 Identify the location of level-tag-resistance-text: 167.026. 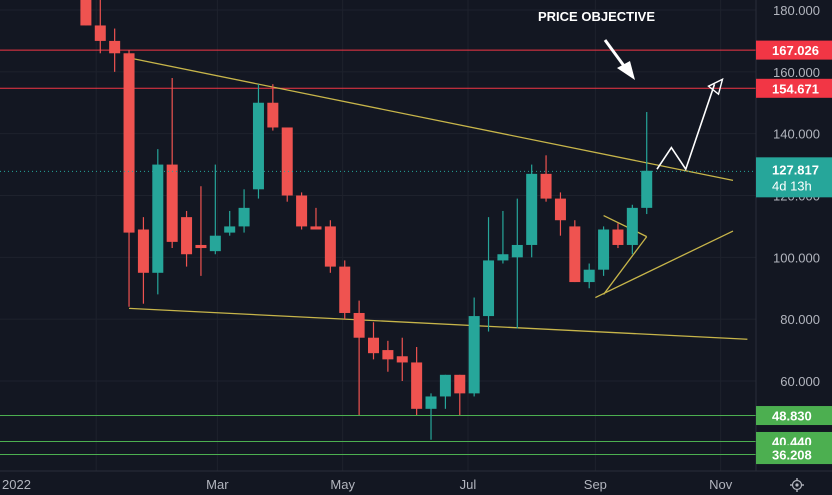
(795, 50).